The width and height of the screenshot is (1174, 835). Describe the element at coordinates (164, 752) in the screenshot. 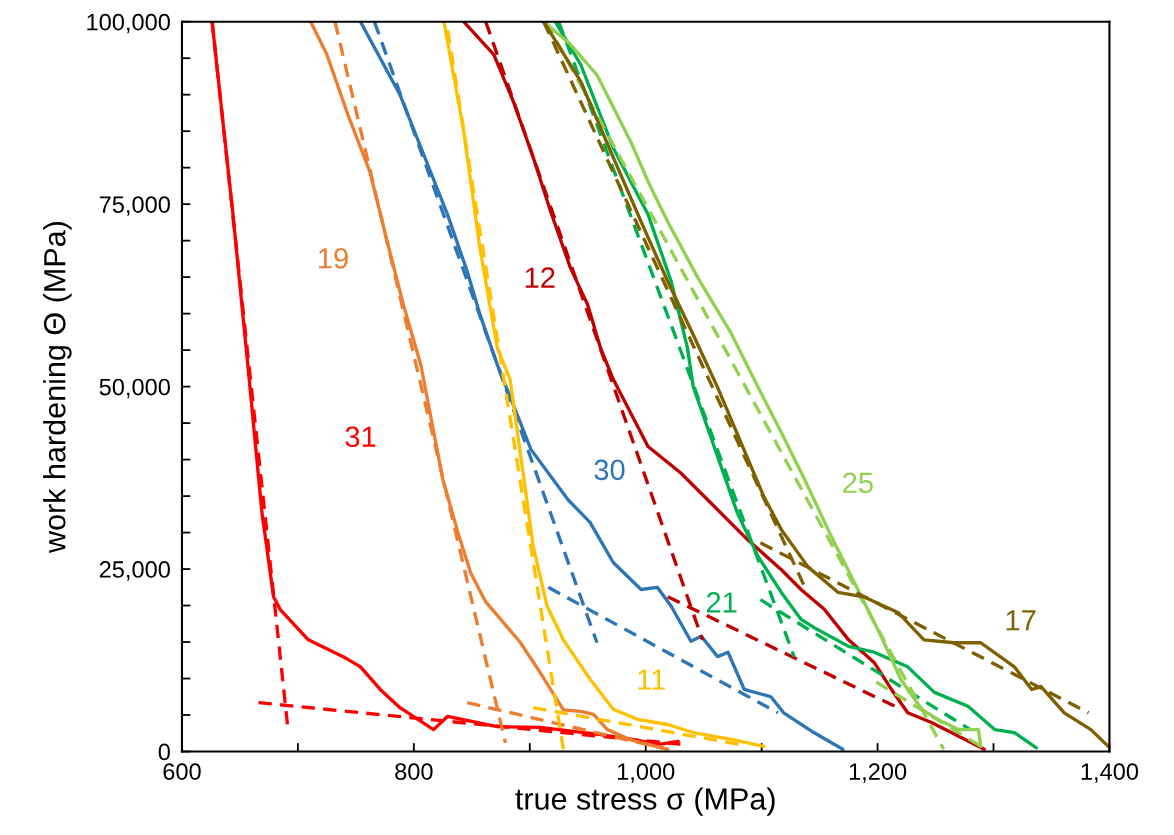

I see `y-tick-label: 0` at that location.